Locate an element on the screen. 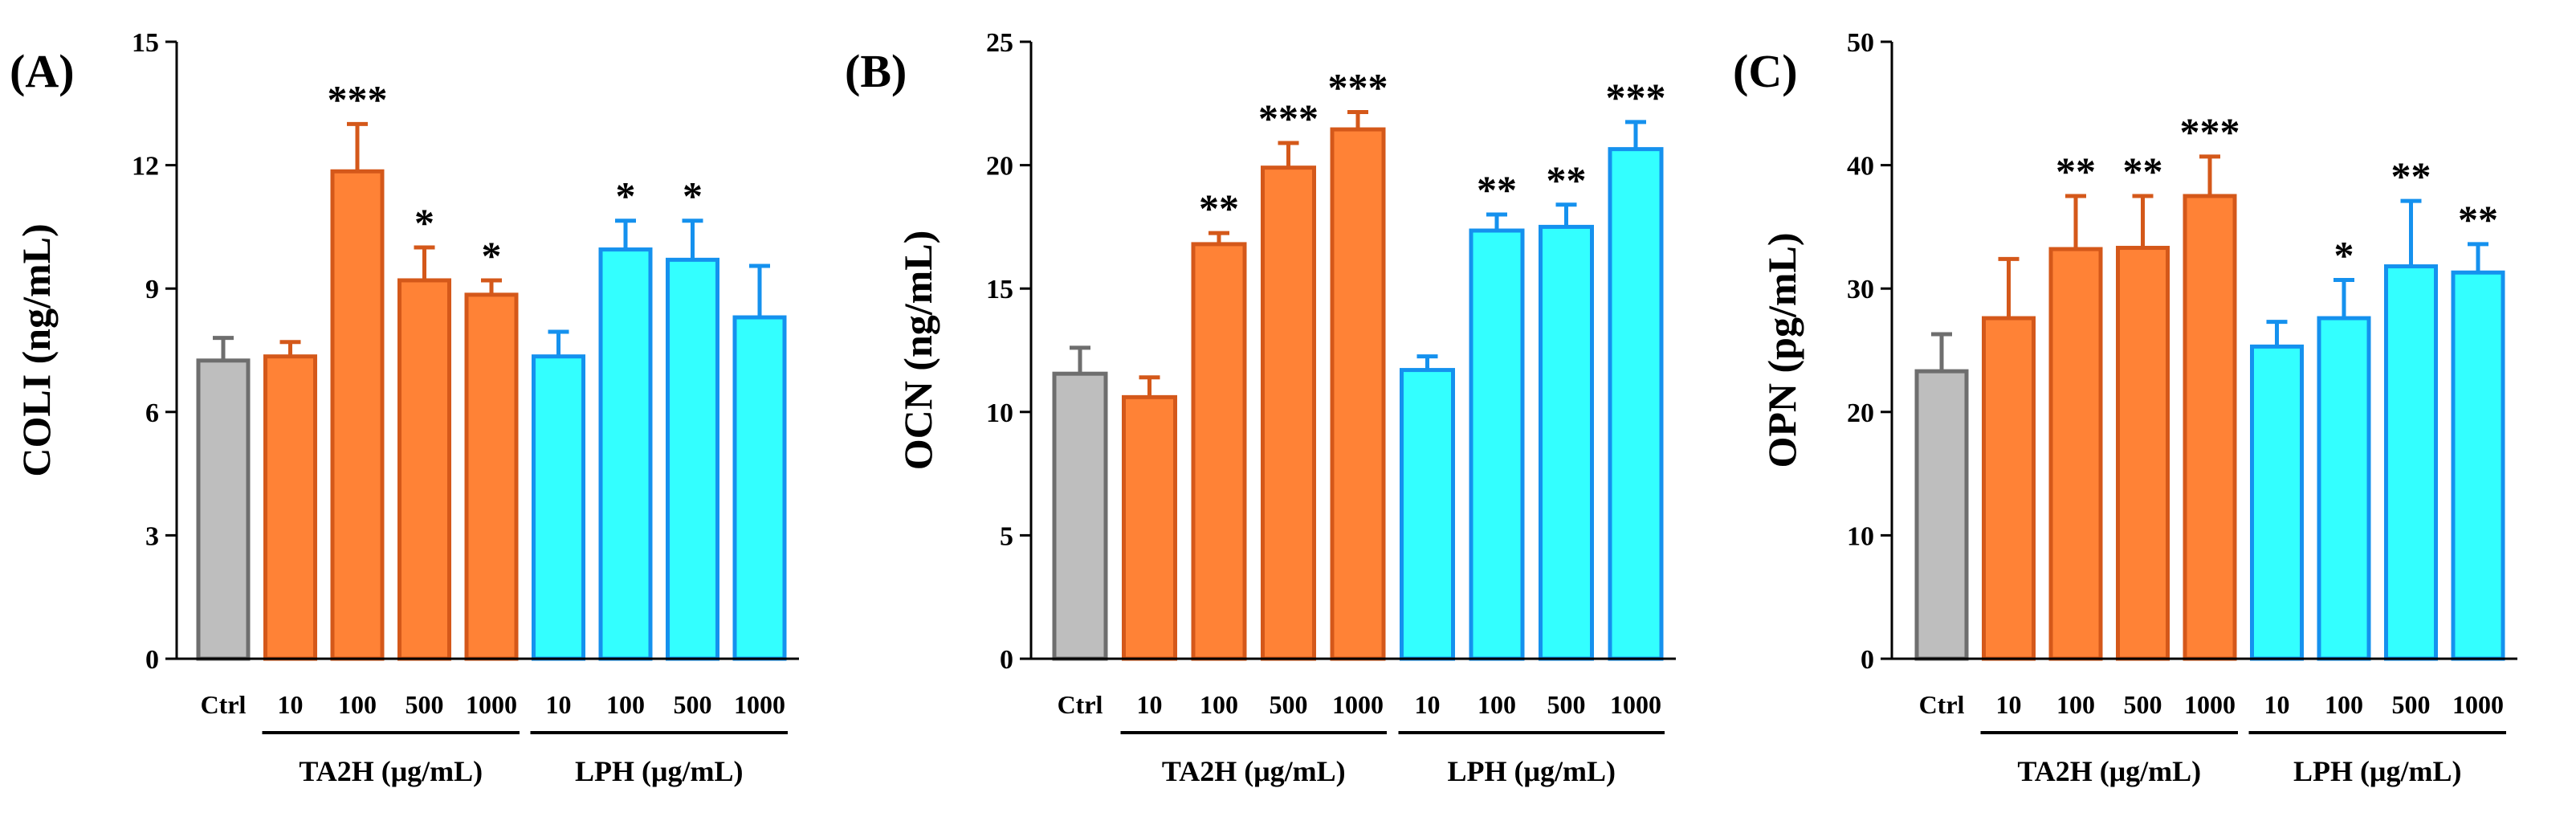  y-tick-label: 6 is located at coordinates (152, 413).